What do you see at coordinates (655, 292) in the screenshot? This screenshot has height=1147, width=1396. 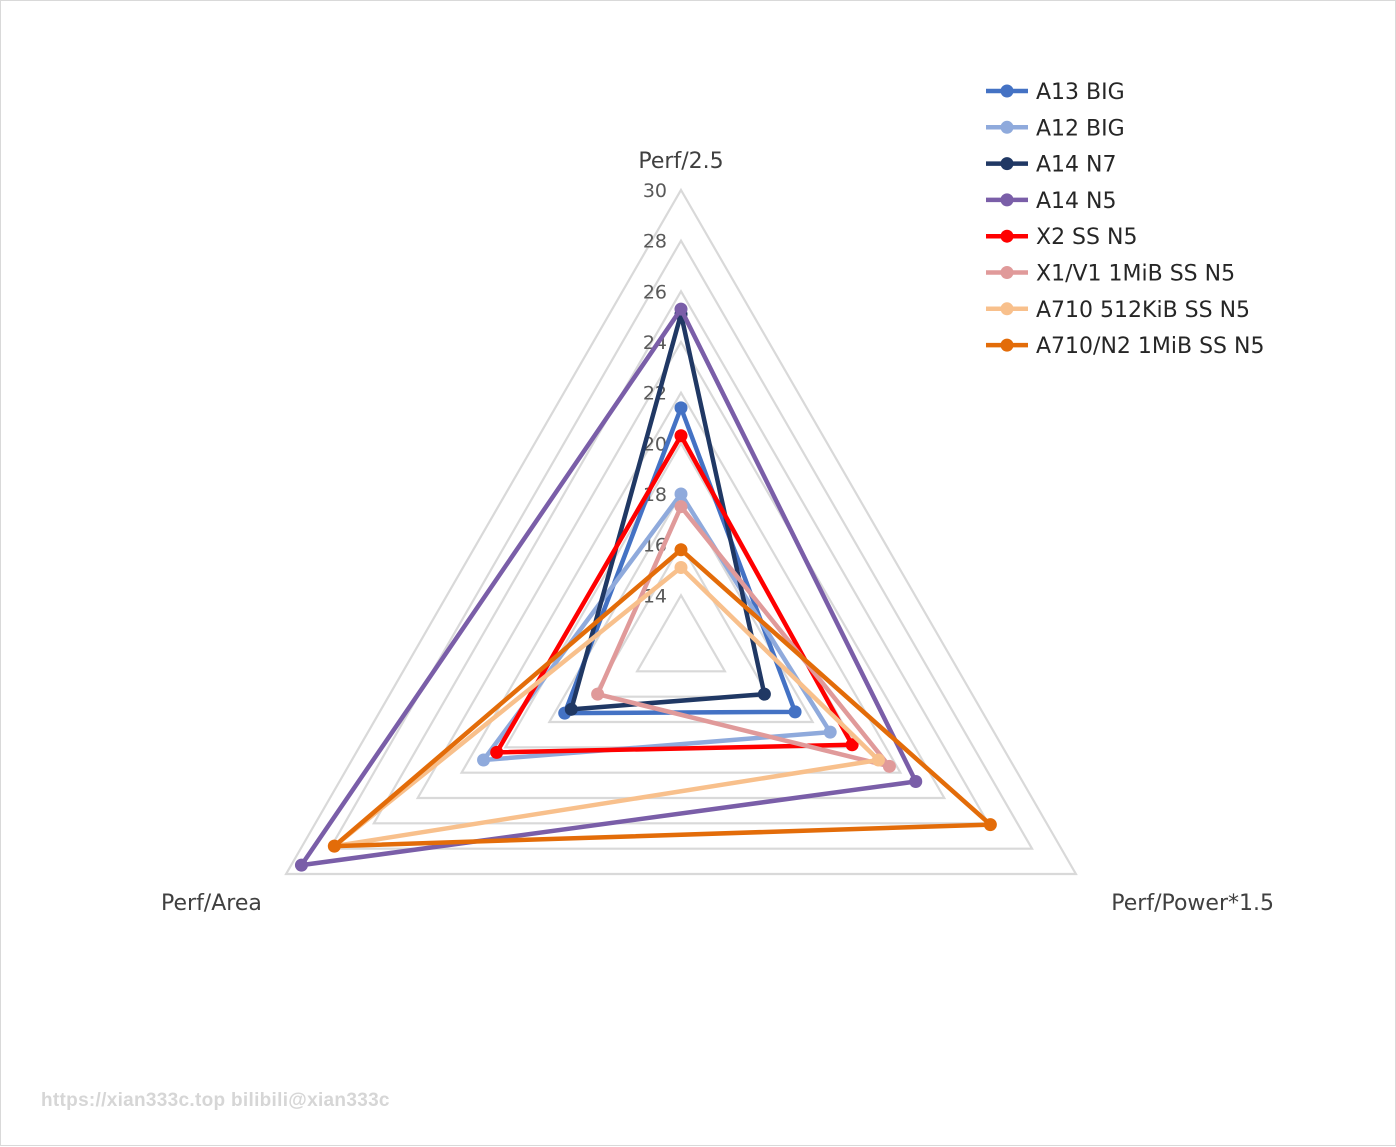 I see `tick-label: 26` at bounding box center [655, 292].